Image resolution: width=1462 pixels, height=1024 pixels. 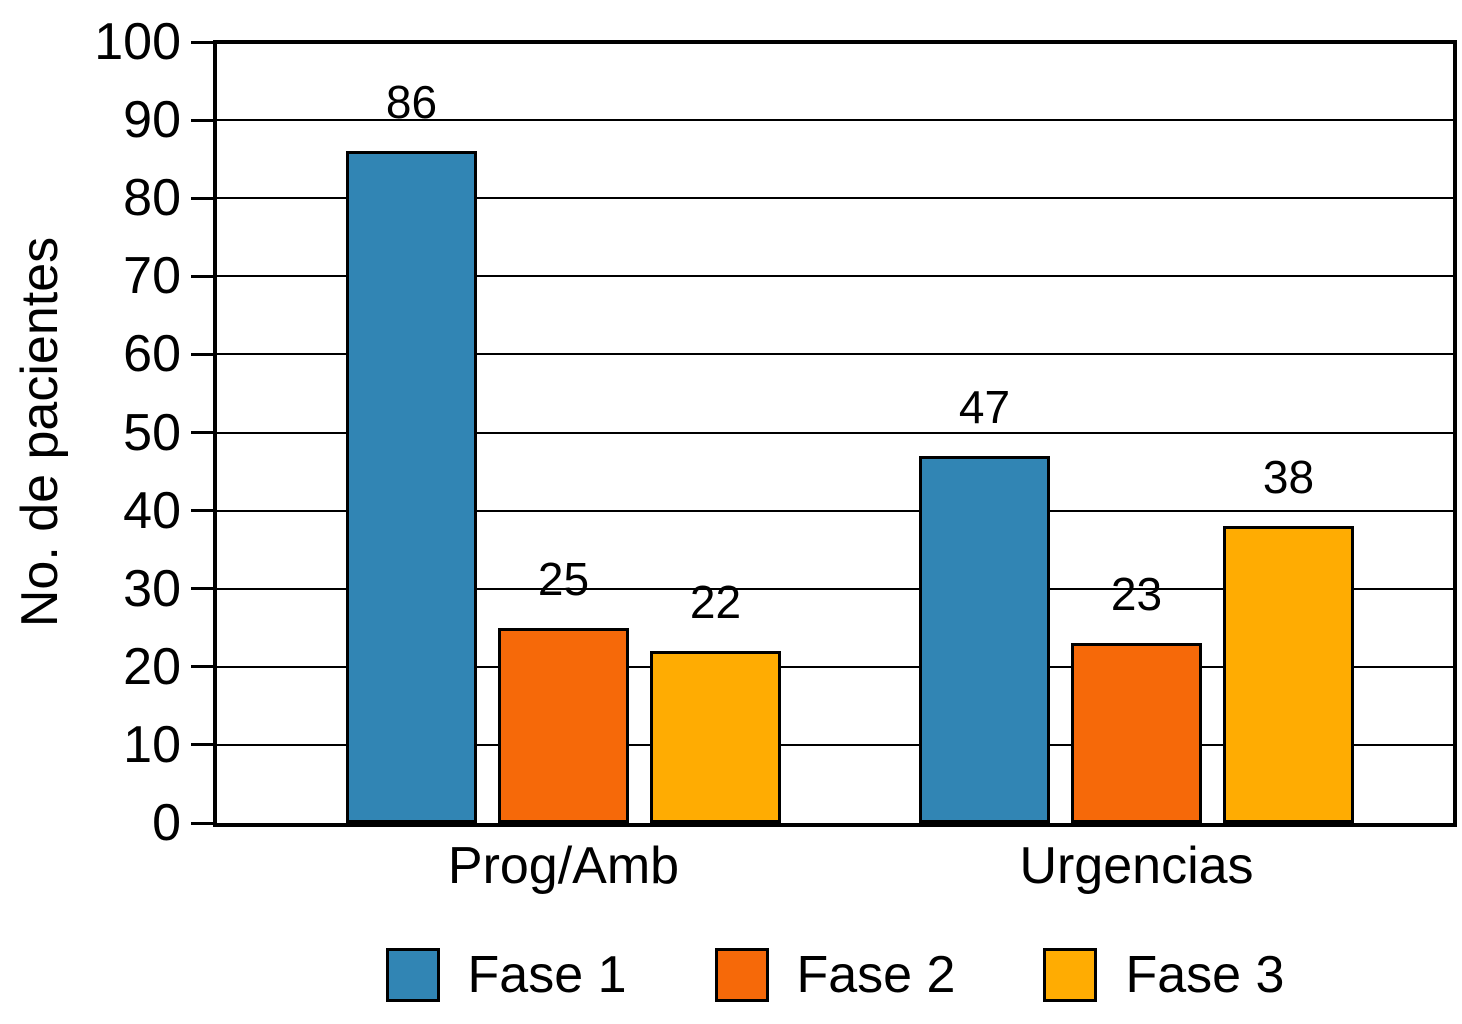 I want to click on bar-value-label: 38, so click(x=1288, y=477).